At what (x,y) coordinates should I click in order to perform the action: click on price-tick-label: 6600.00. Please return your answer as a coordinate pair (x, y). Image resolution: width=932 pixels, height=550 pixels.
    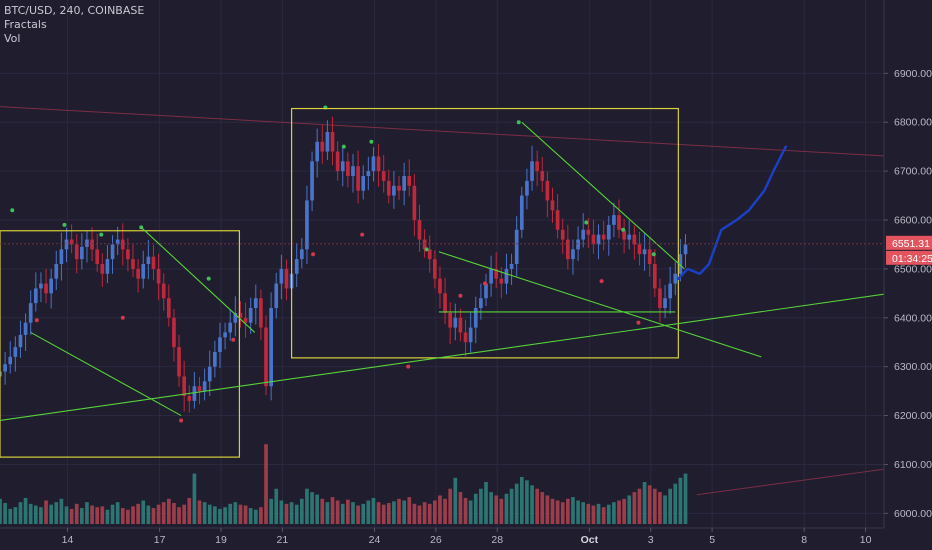
    Looking at the image, I should click on (913, 221).